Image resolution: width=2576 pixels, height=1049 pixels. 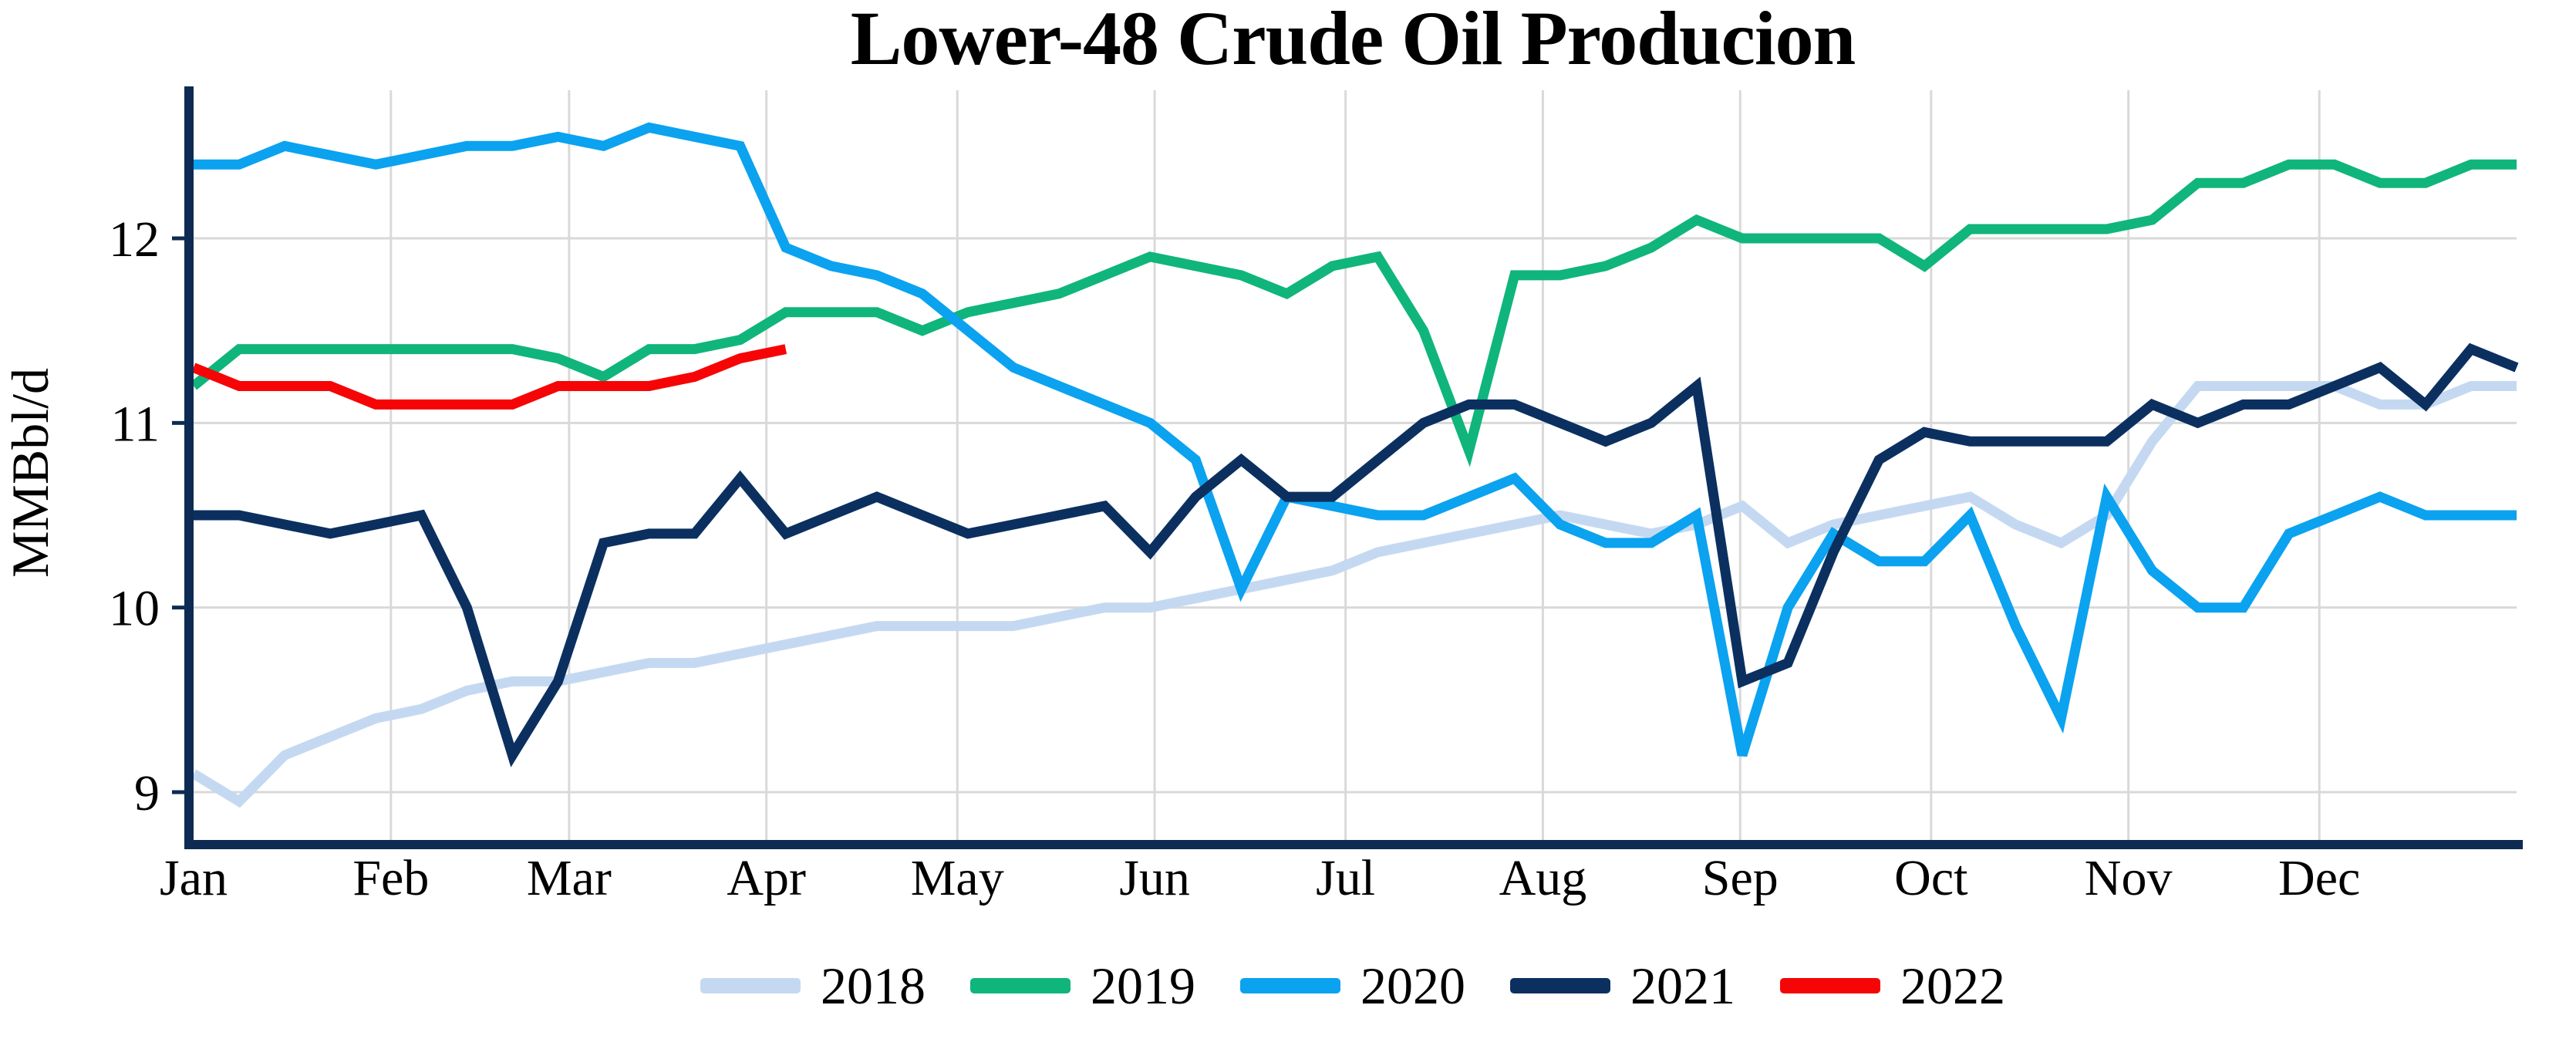 What do you see at coordinates (30, 473) in the screenshot?
I see `y-axis-title: MMBbl/d` at bounding box center [30, 473].